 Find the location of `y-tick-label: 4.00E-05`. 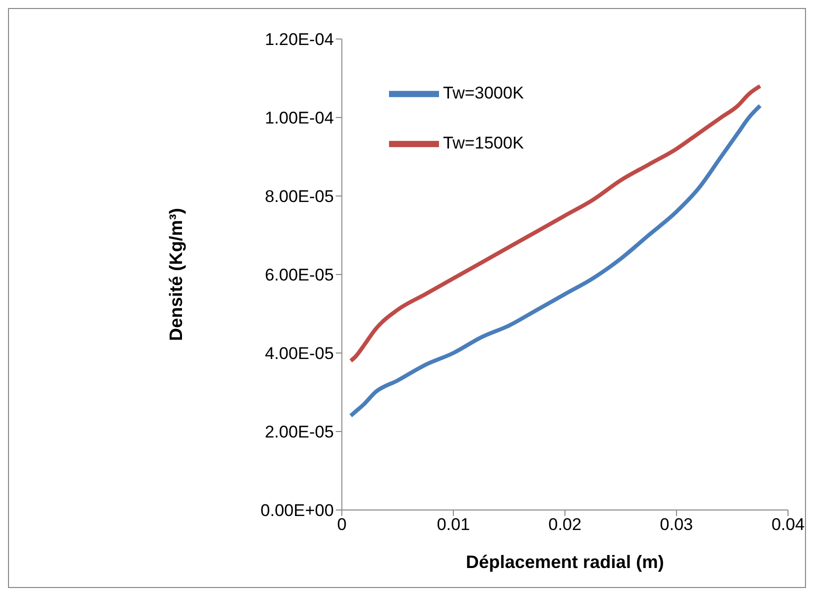

y-tick-label: 4.00E-05 is located at coordinates (299, 354).